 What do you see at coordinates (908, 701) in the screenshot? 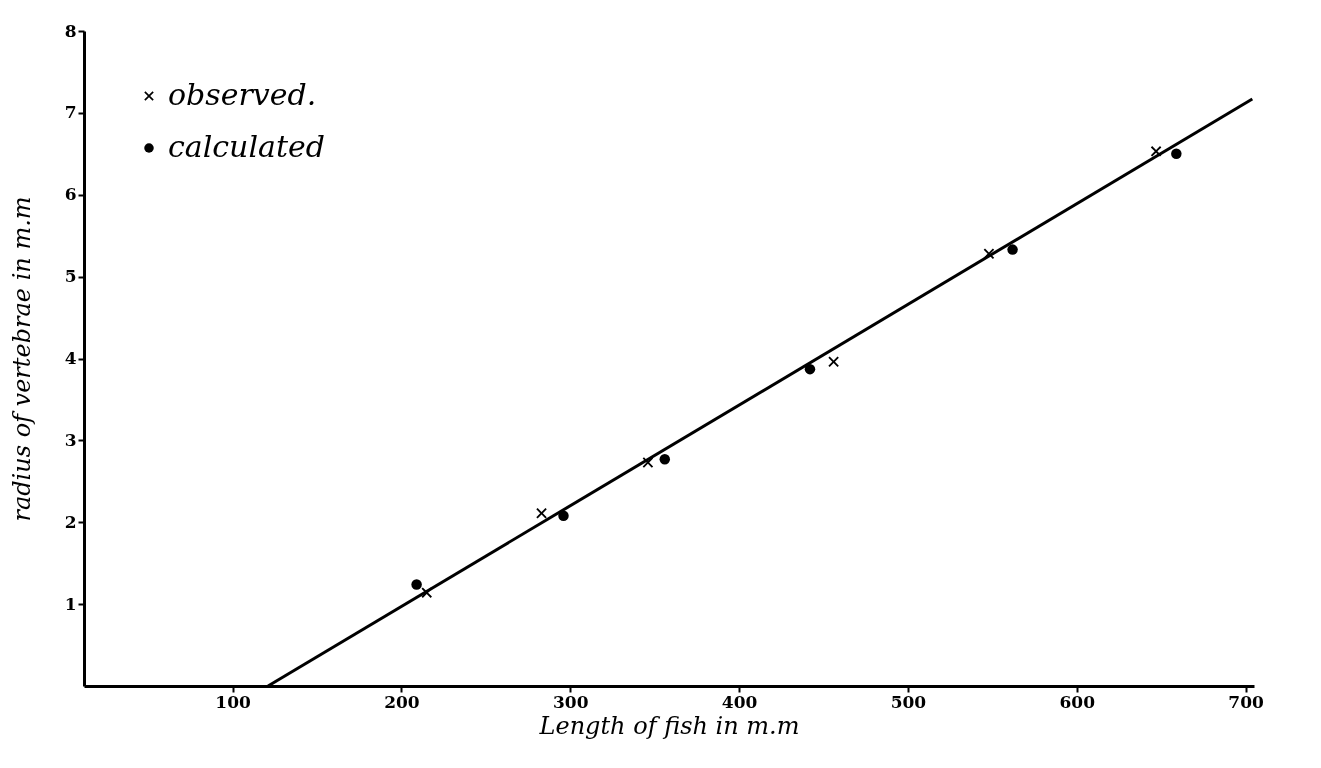
I see `x-tick-label: 500` at bounding box center [908, 701].